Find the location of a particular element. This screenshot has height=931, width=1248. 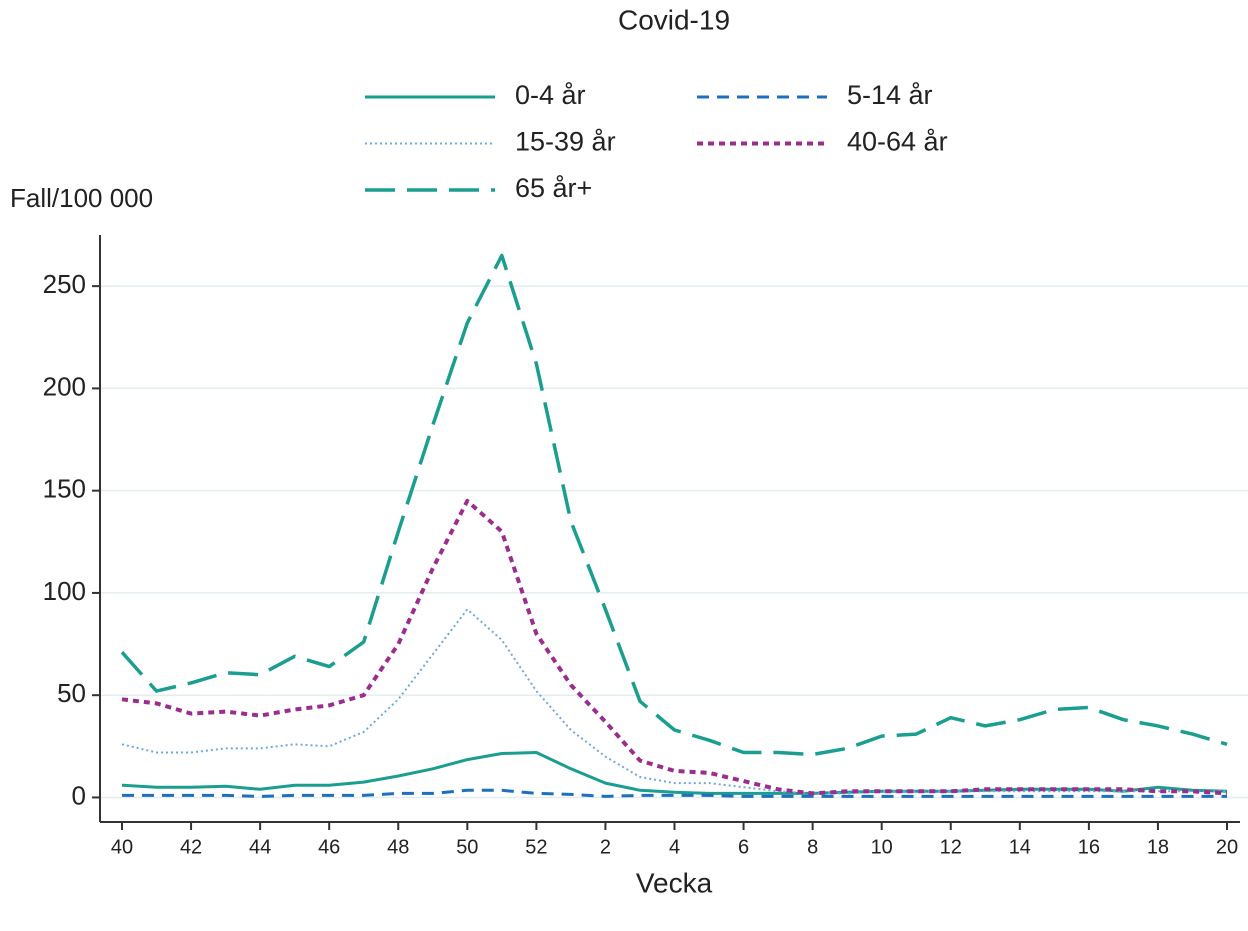

x-tick-label: 20 is located at coordinates (1227, 847).